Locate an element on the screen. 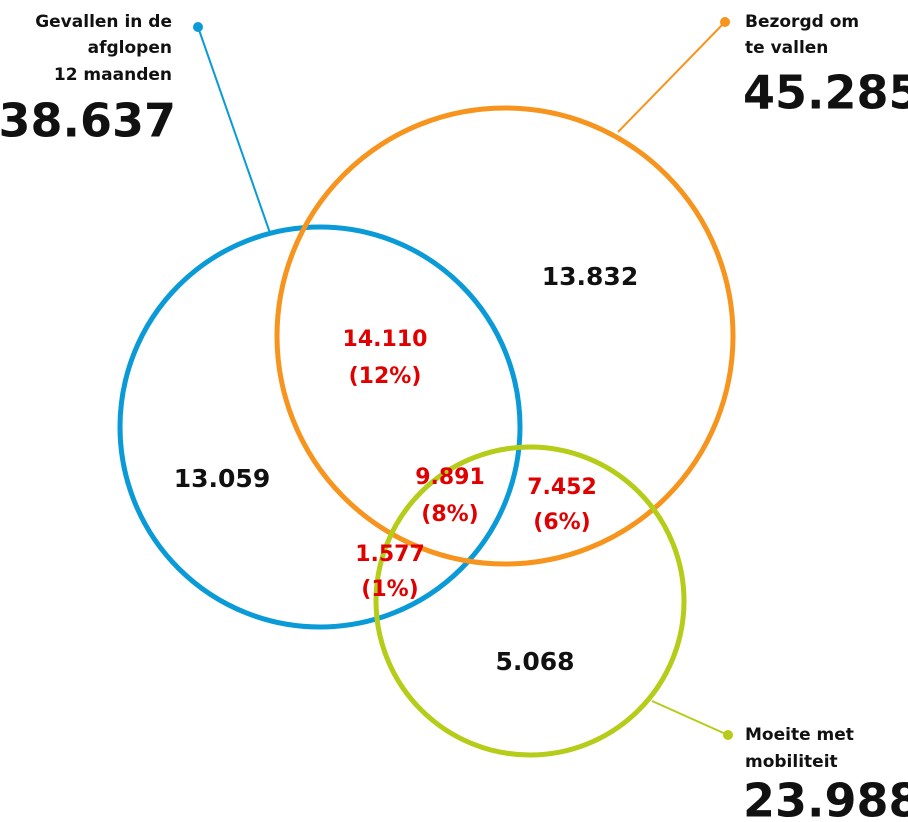 Image resolution: width=908 pixels, height=822 pixels. region-value: 7.452 is located at coordinates (562, 487).